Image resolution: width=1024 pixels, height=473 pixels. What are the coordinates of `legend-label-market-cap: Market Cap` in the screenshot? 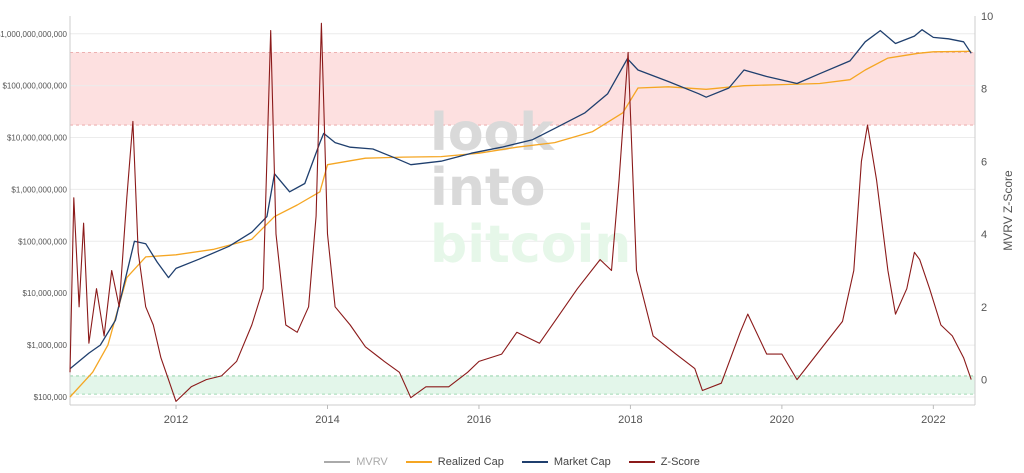 It's located at (582, 462).